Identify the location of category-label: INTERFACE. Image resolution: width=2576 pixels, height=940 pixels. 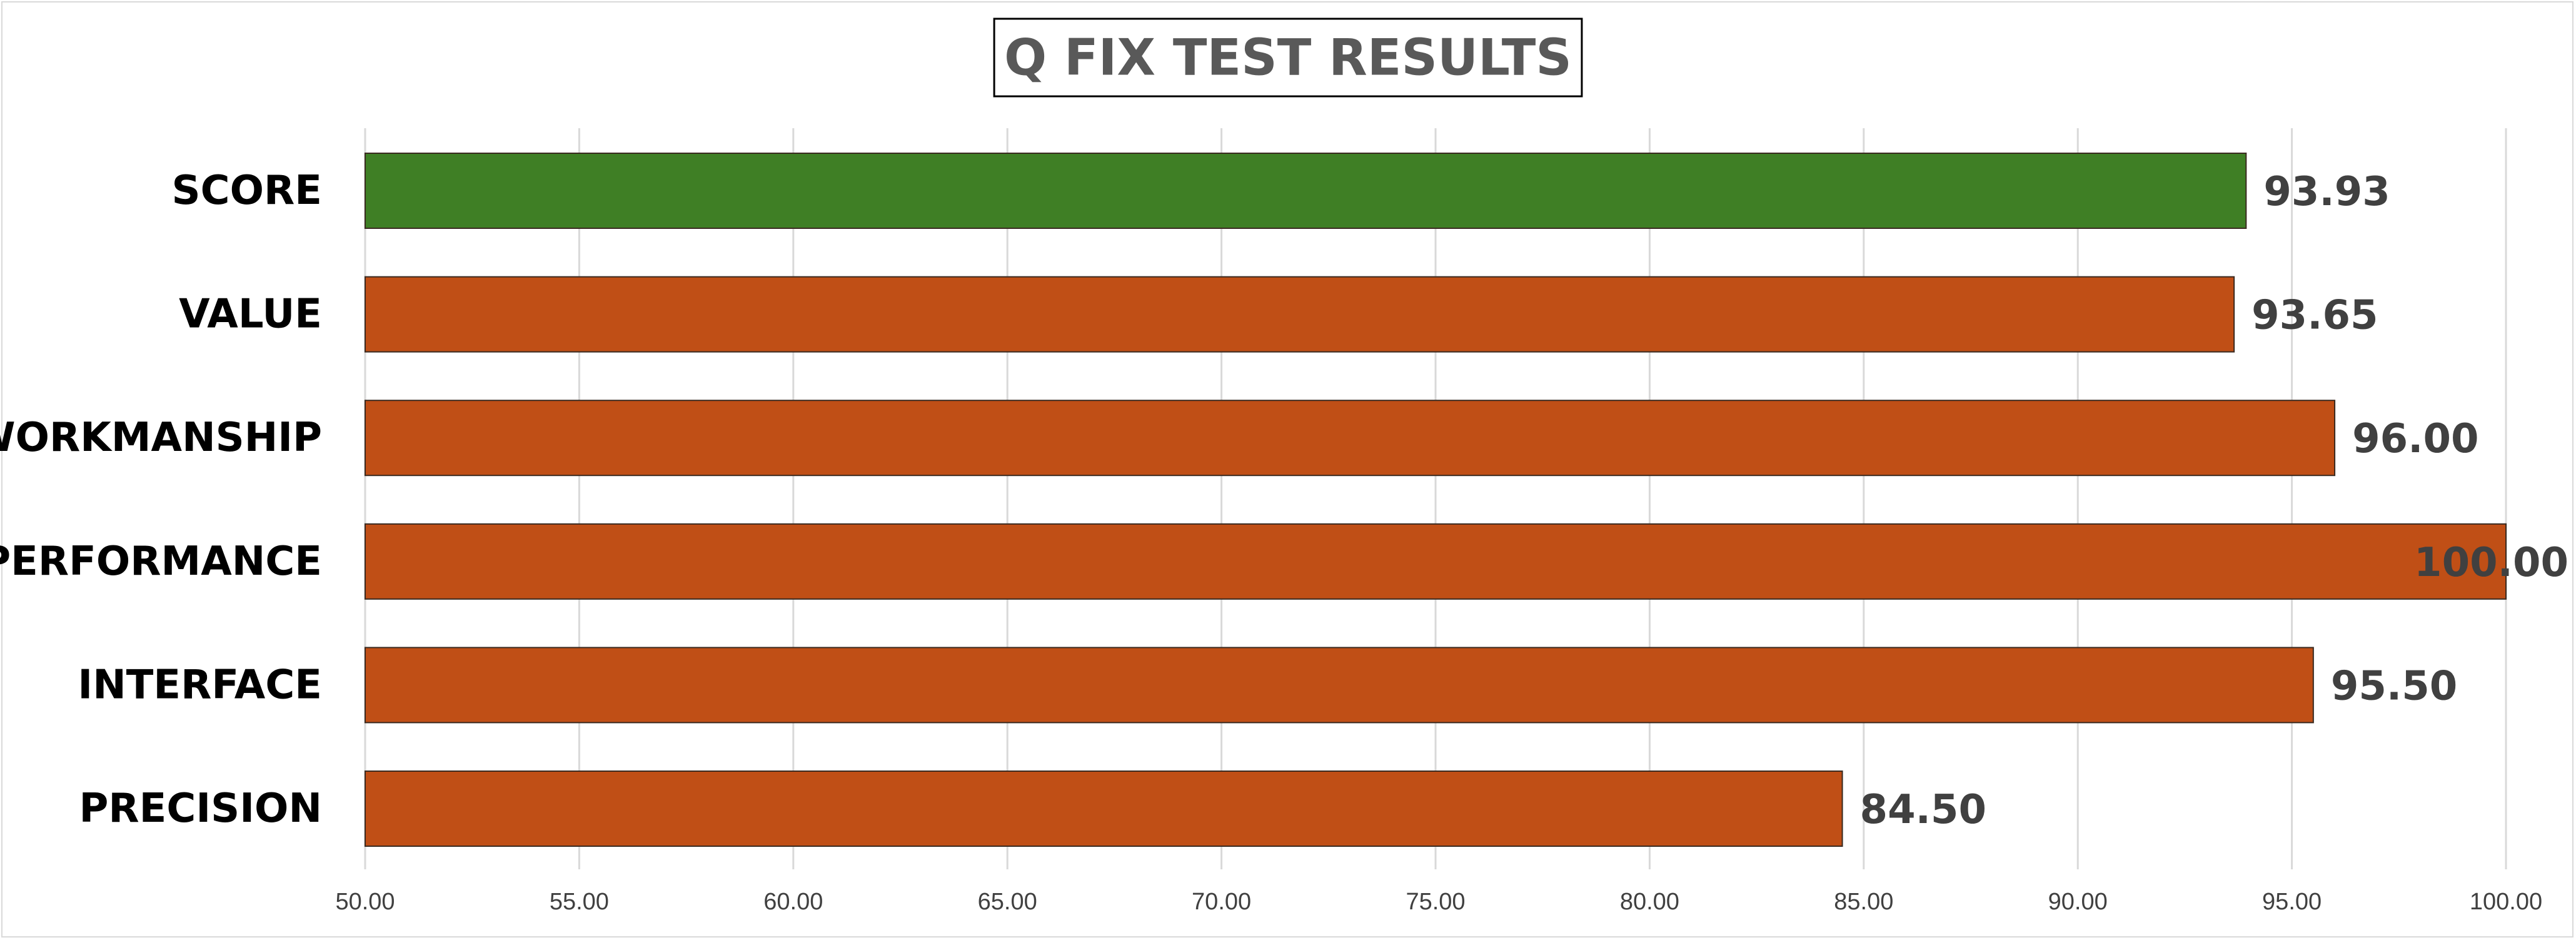
(200, 685).